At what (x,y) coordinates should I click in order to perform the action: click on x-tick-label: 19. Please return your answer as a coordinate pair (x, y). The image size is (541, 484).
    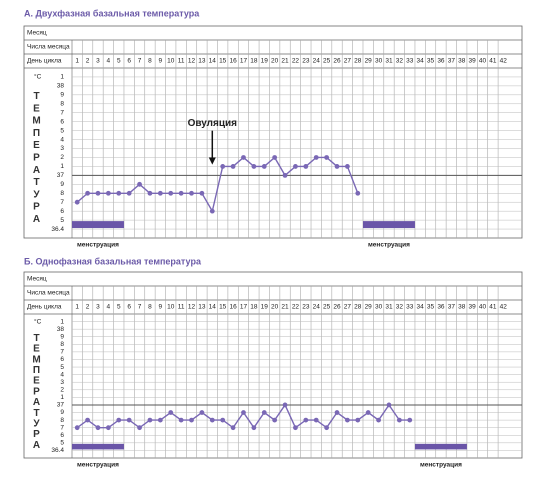
    Looking at the image, I should click on (265, 61).